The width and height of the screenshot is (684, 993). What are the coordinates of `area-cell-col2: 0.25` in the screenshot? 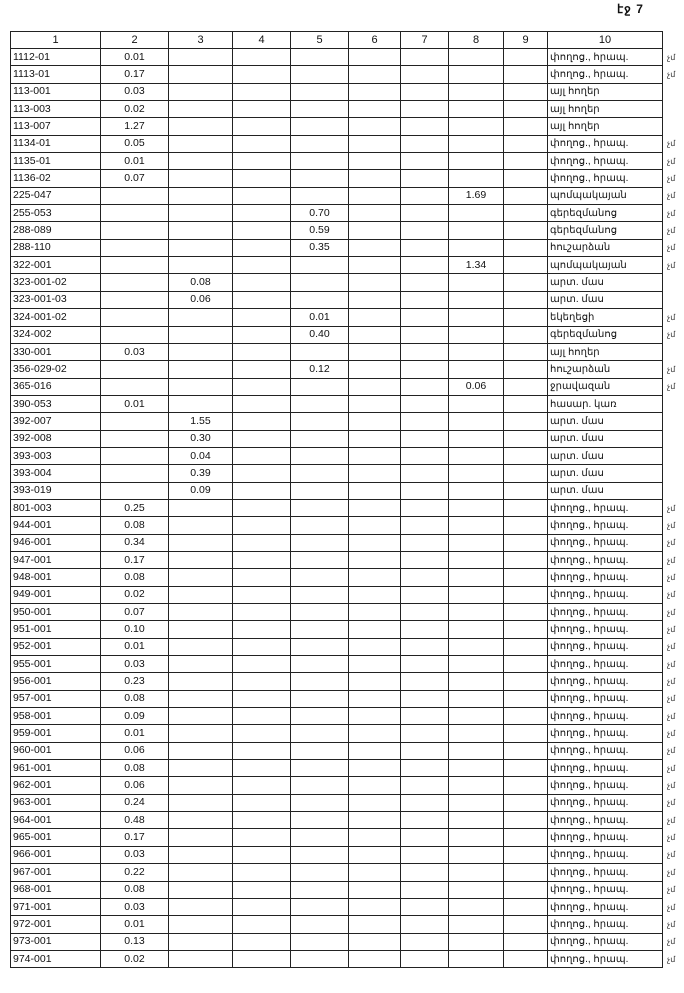 It's located at (134, 508).